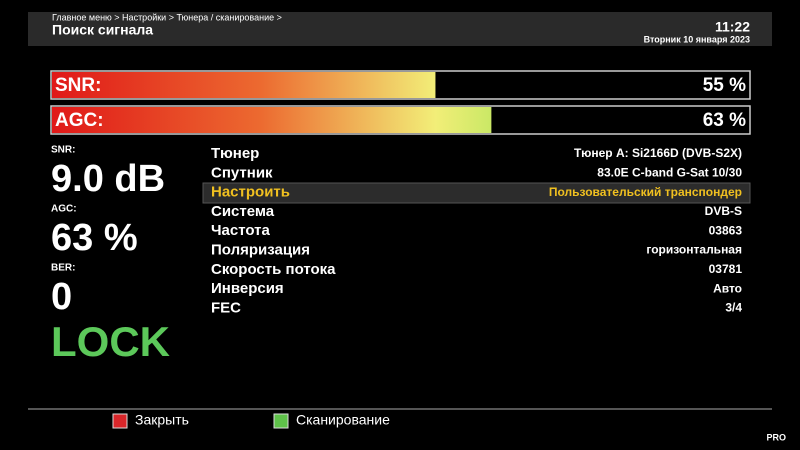 The height and width of the screenshot is (450, 800). Describe the element at coordinates (242, 172) in the screenshot. I see `setting-name: Спутник` at that location.